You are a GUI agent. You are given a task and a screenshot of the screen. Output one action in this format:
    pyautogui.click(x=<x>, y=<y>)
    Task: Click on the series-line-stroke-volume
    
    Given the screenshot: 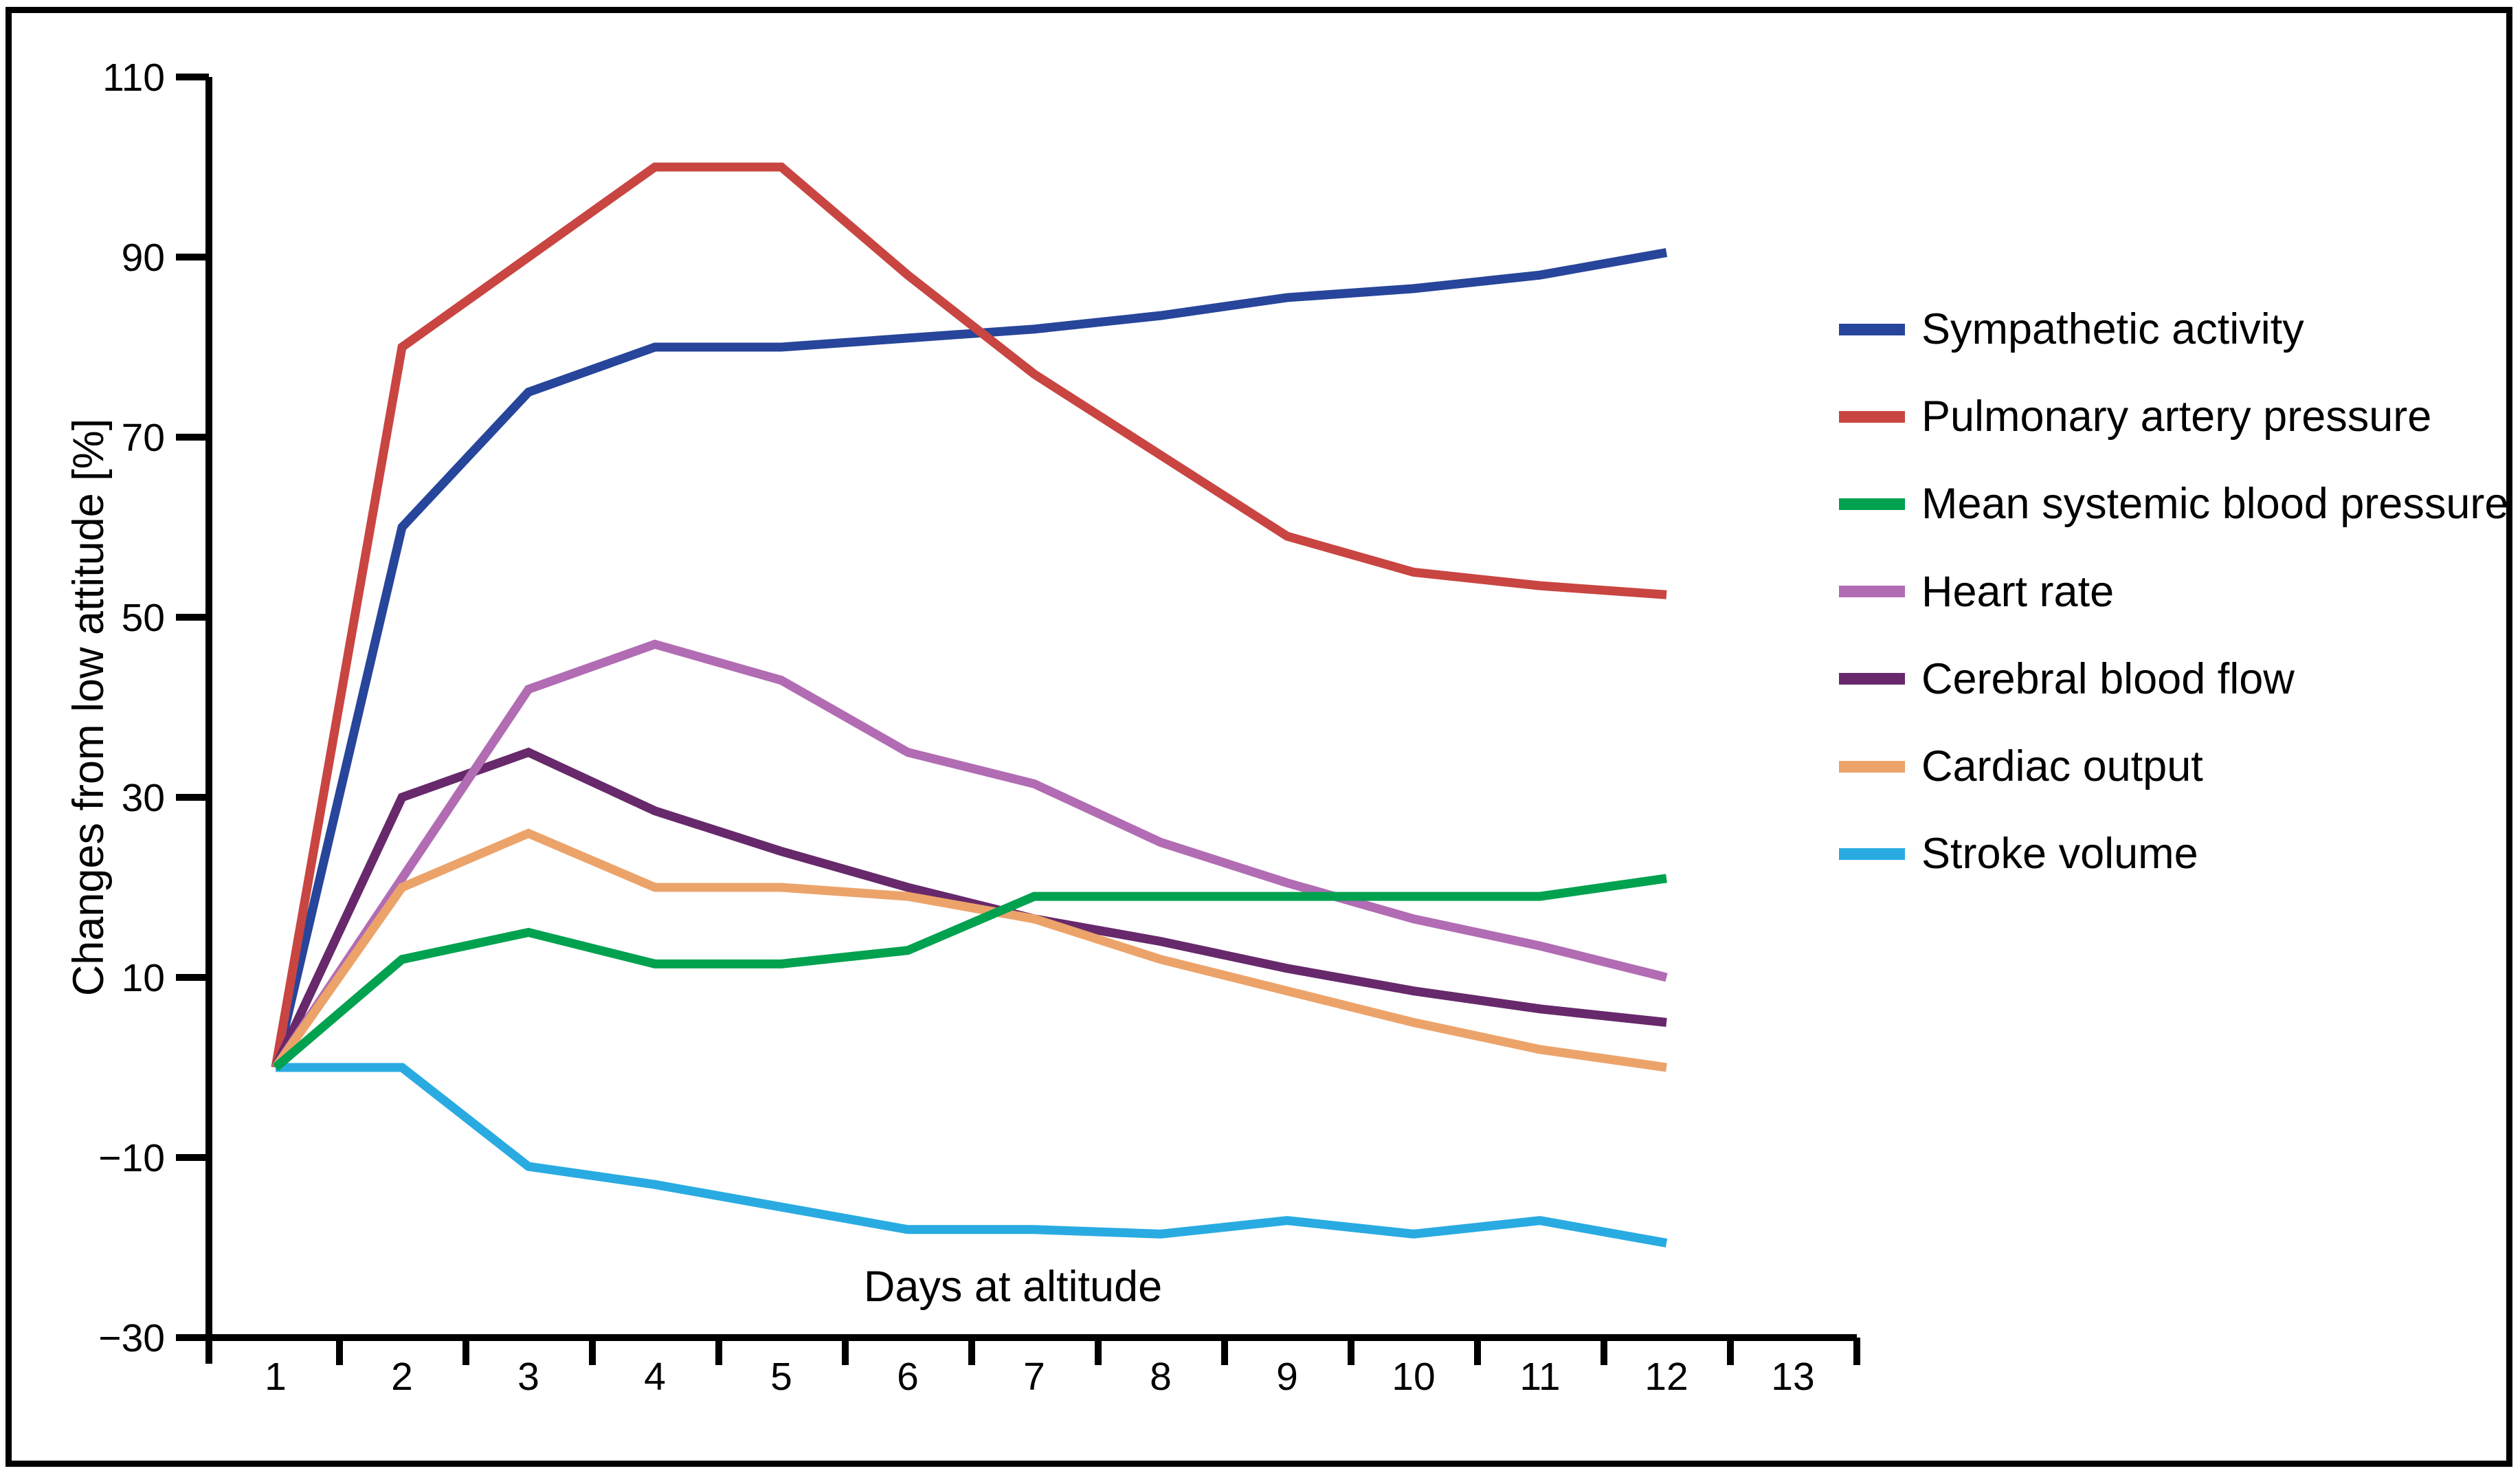 What is the action you would take?
    pyautogui.click(x=972, y=1155)
    